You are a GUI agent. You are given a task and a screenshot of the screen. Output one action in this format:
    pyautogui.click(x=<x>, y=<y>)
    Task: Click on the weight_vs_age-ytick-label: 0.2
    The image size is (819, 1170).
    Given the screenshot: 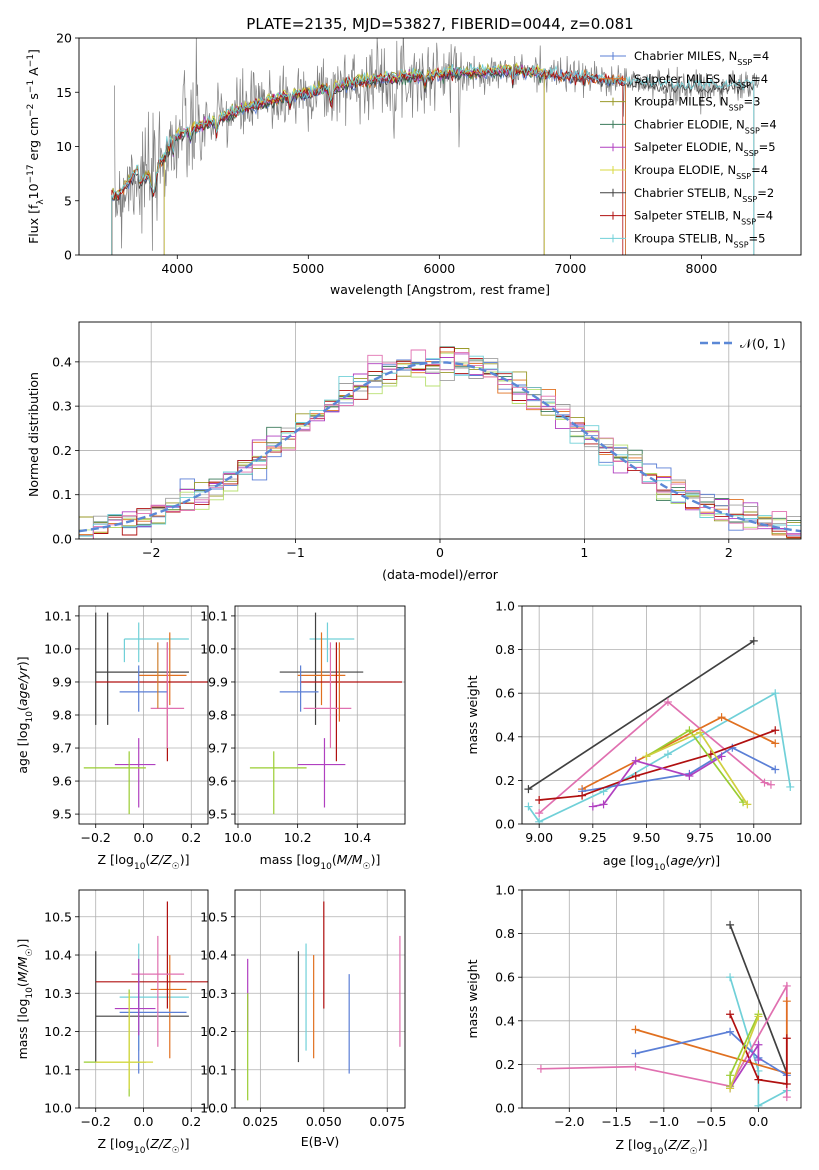 What is the action you would take?
    pyautogui.click(x=505, y=780)
    